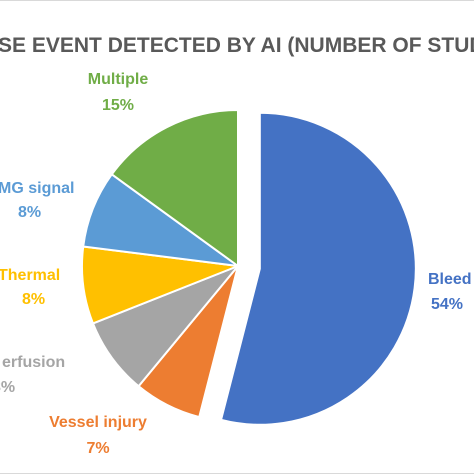  Describe the element at coordinates (450, 292) in the screenshot. I see `label-bleed: Bleed 54%` at that location.